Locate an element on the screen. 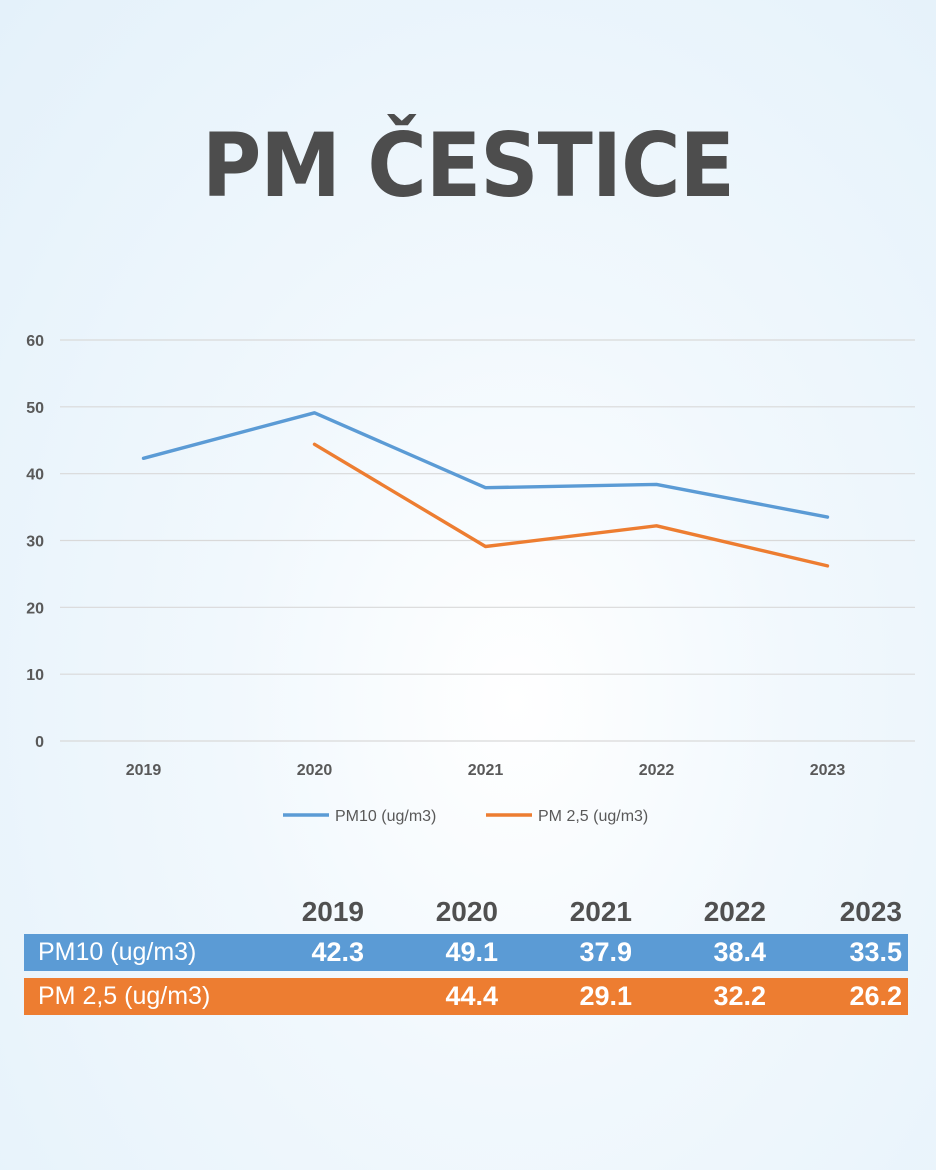  series-lines is located at coordinates (485, 489).